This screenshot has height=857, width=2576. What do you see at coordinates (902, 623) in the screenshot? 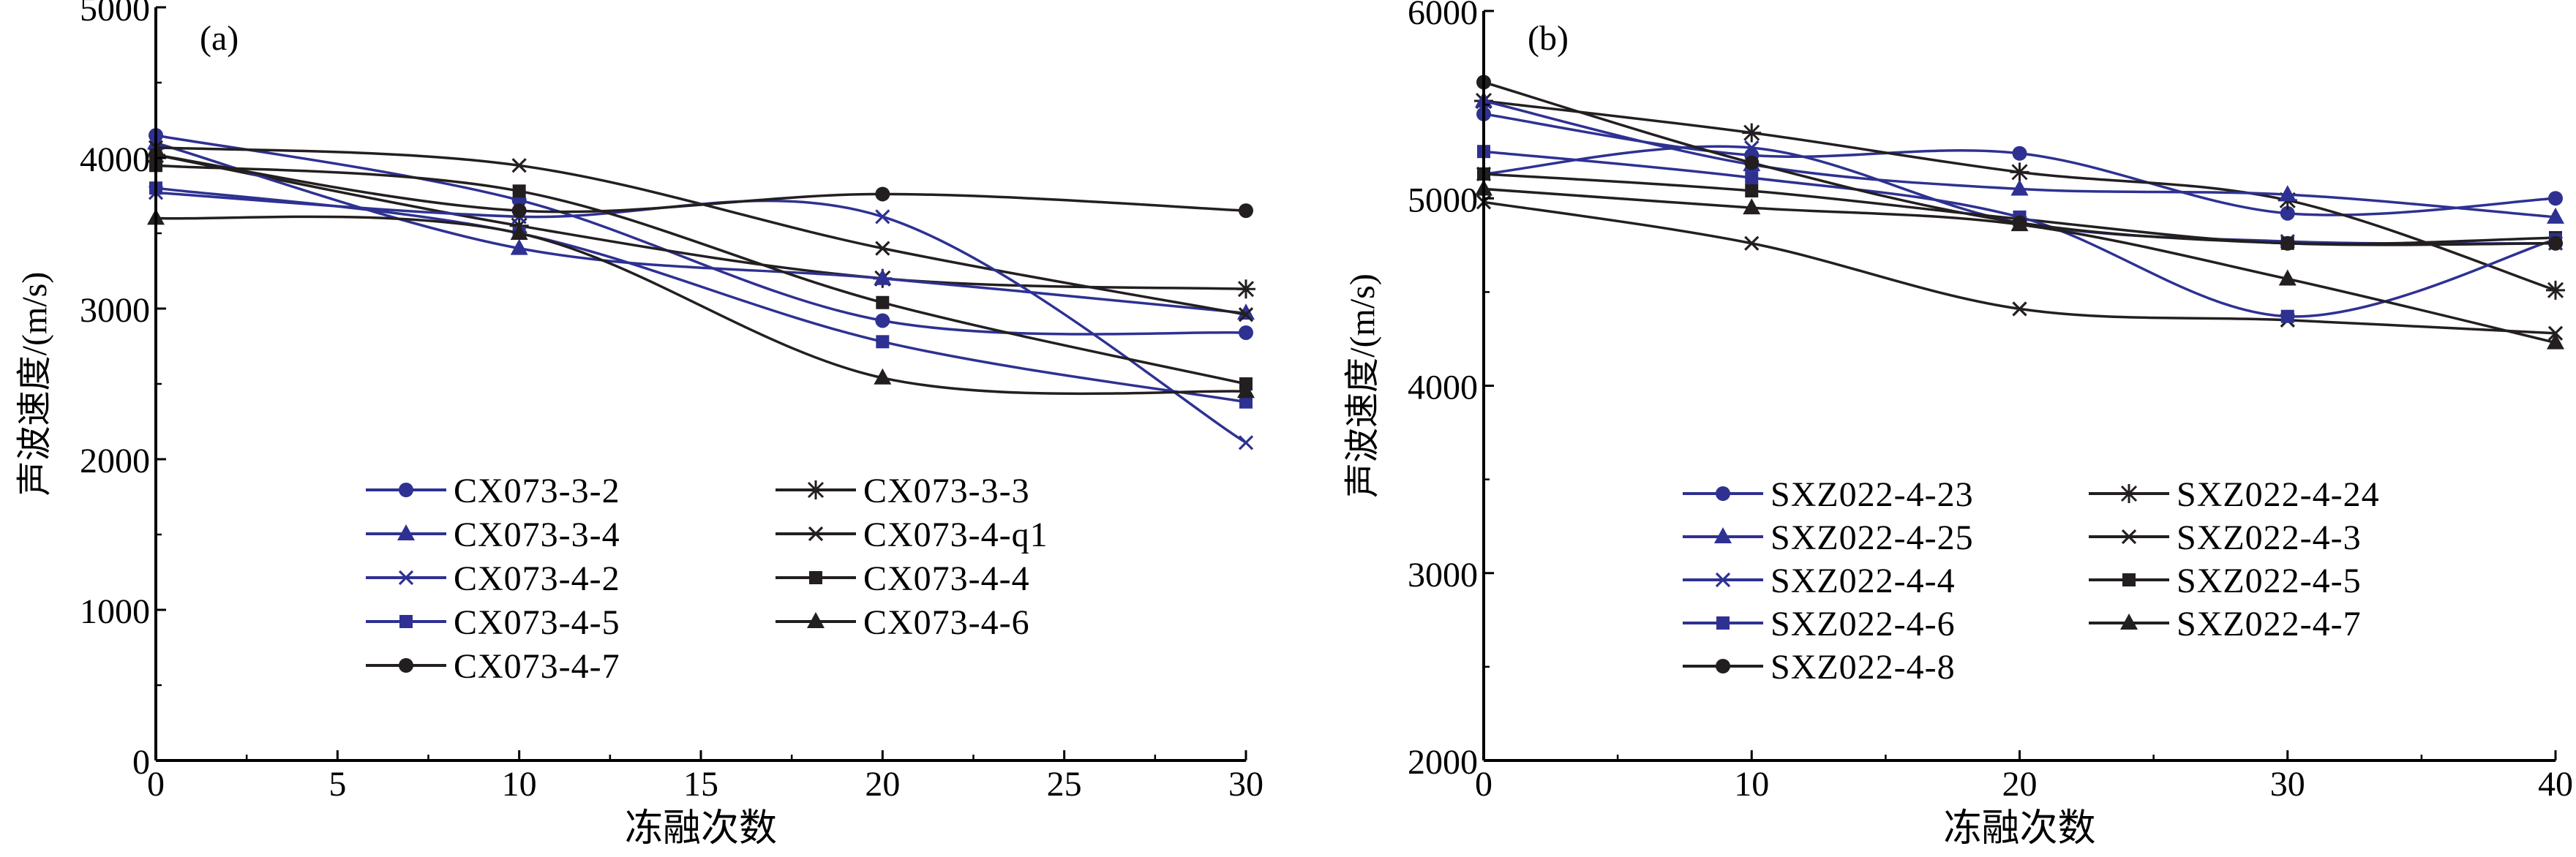
I see `legend-item-cx073-4-6: CX073-4-6` at bounding box center [902, 623].